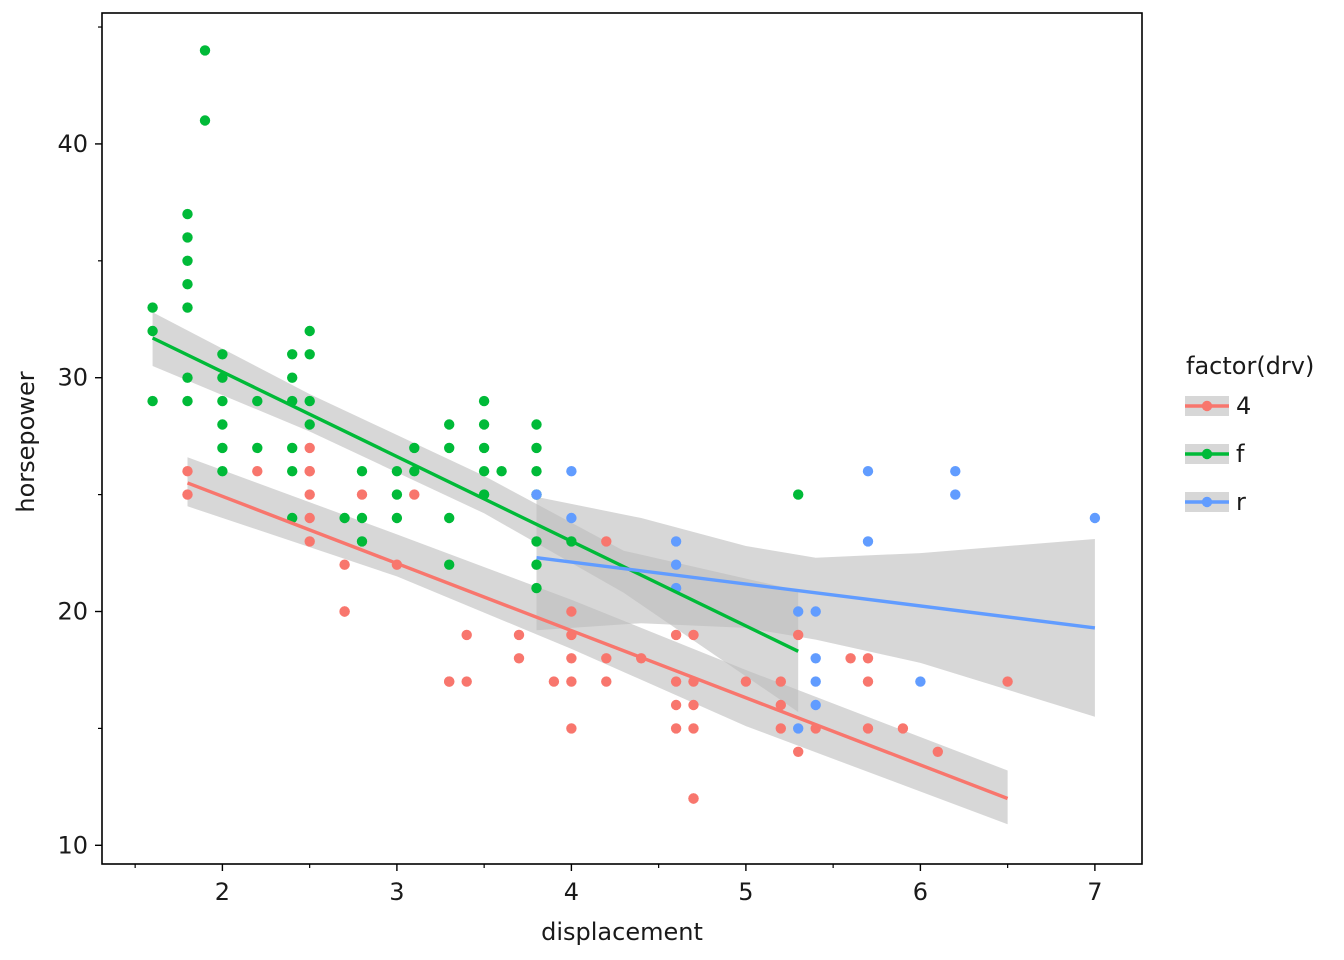 This screenshot has height=960, width=1344. I want to click on legend-key-point-r, so click(1207, 502).